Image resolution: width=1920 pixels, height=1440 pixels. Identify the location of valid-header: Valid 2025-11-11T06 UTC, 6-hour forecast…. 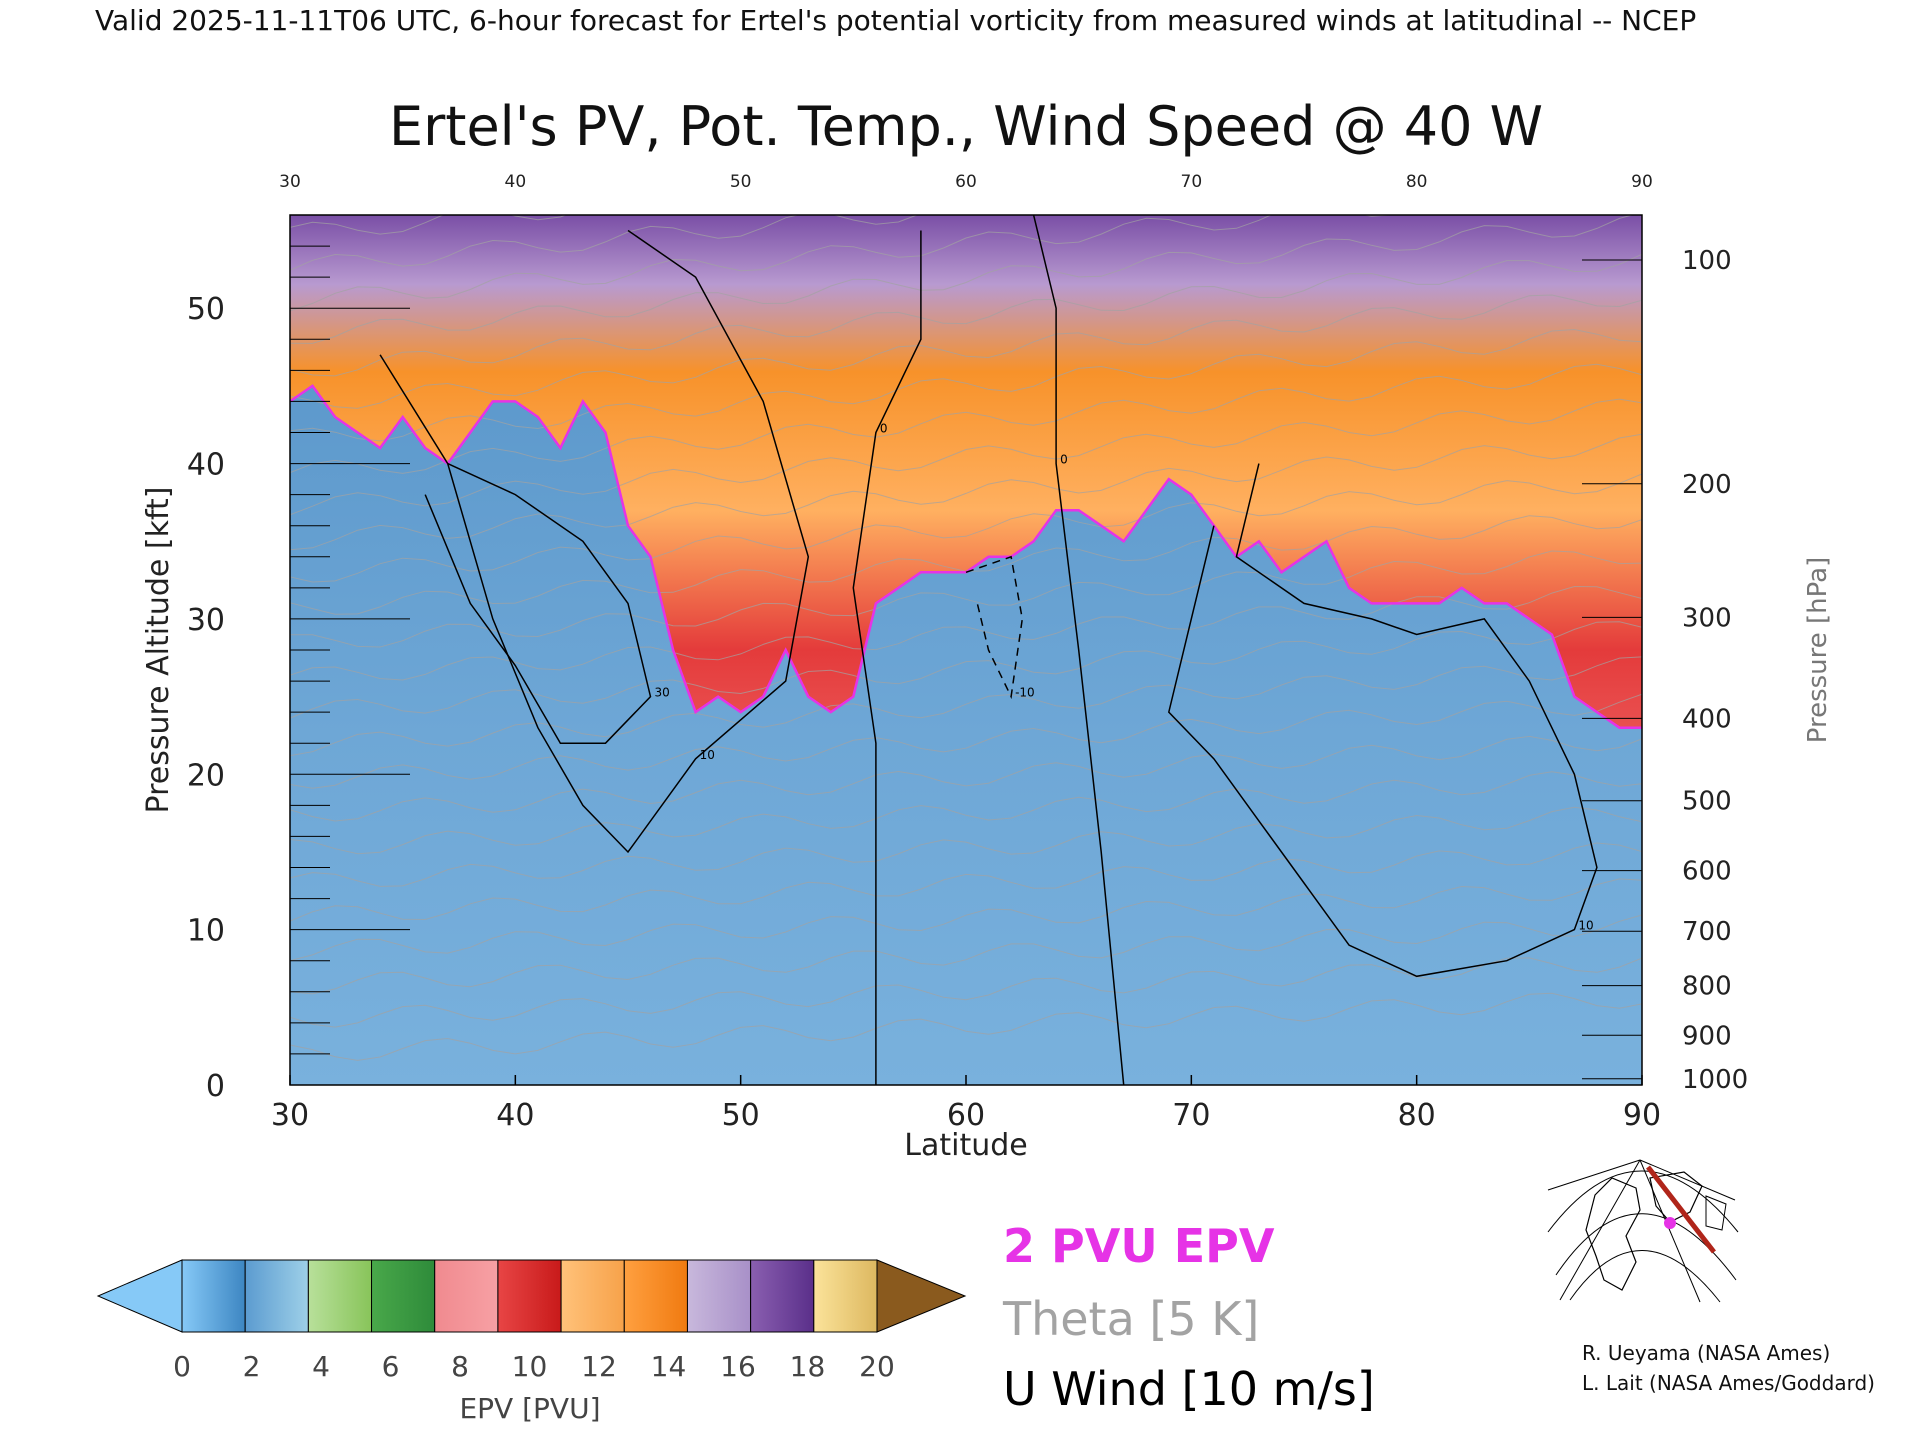
(895, 20).